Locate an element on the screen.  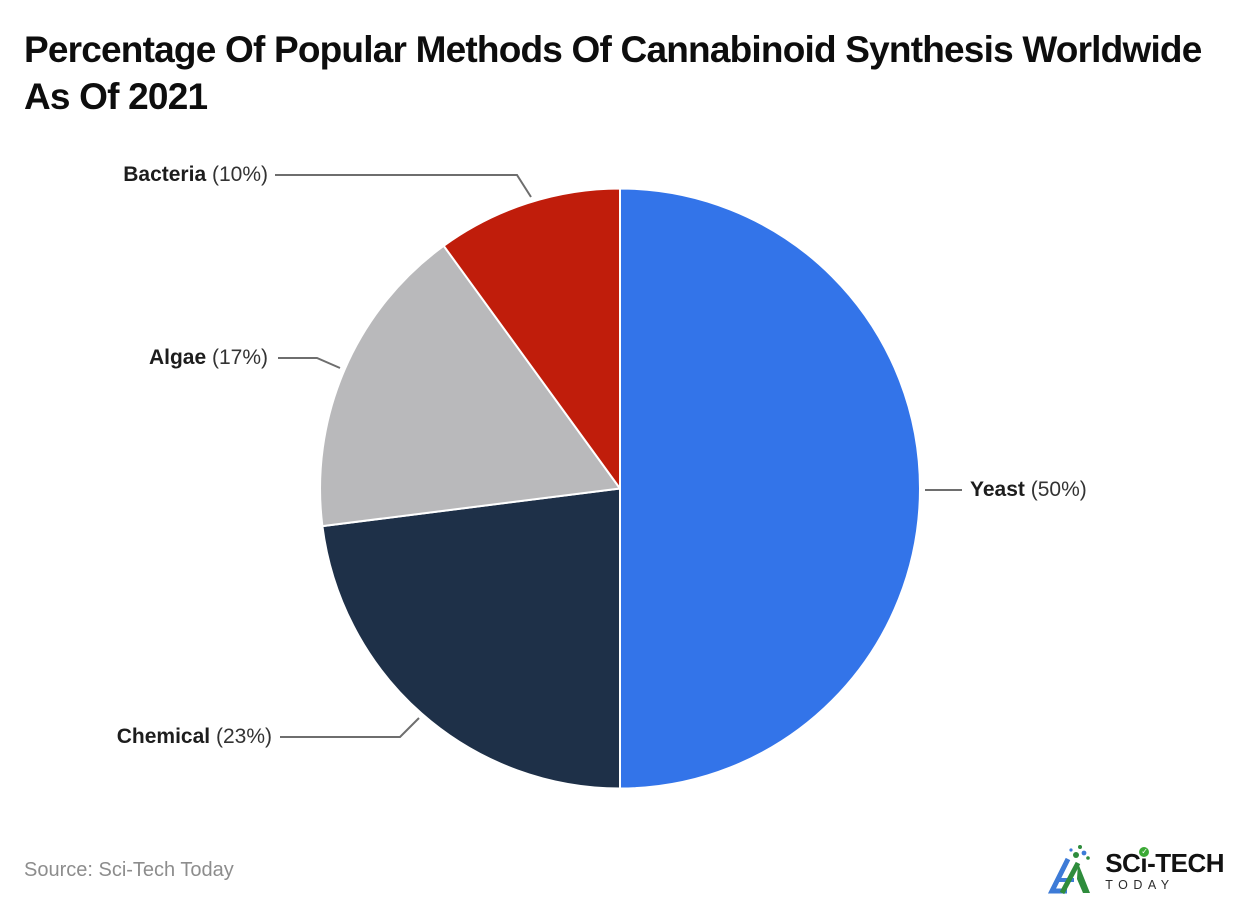
logo-title: SCi ✓ -TECH is located at coordinates (1164, 862).